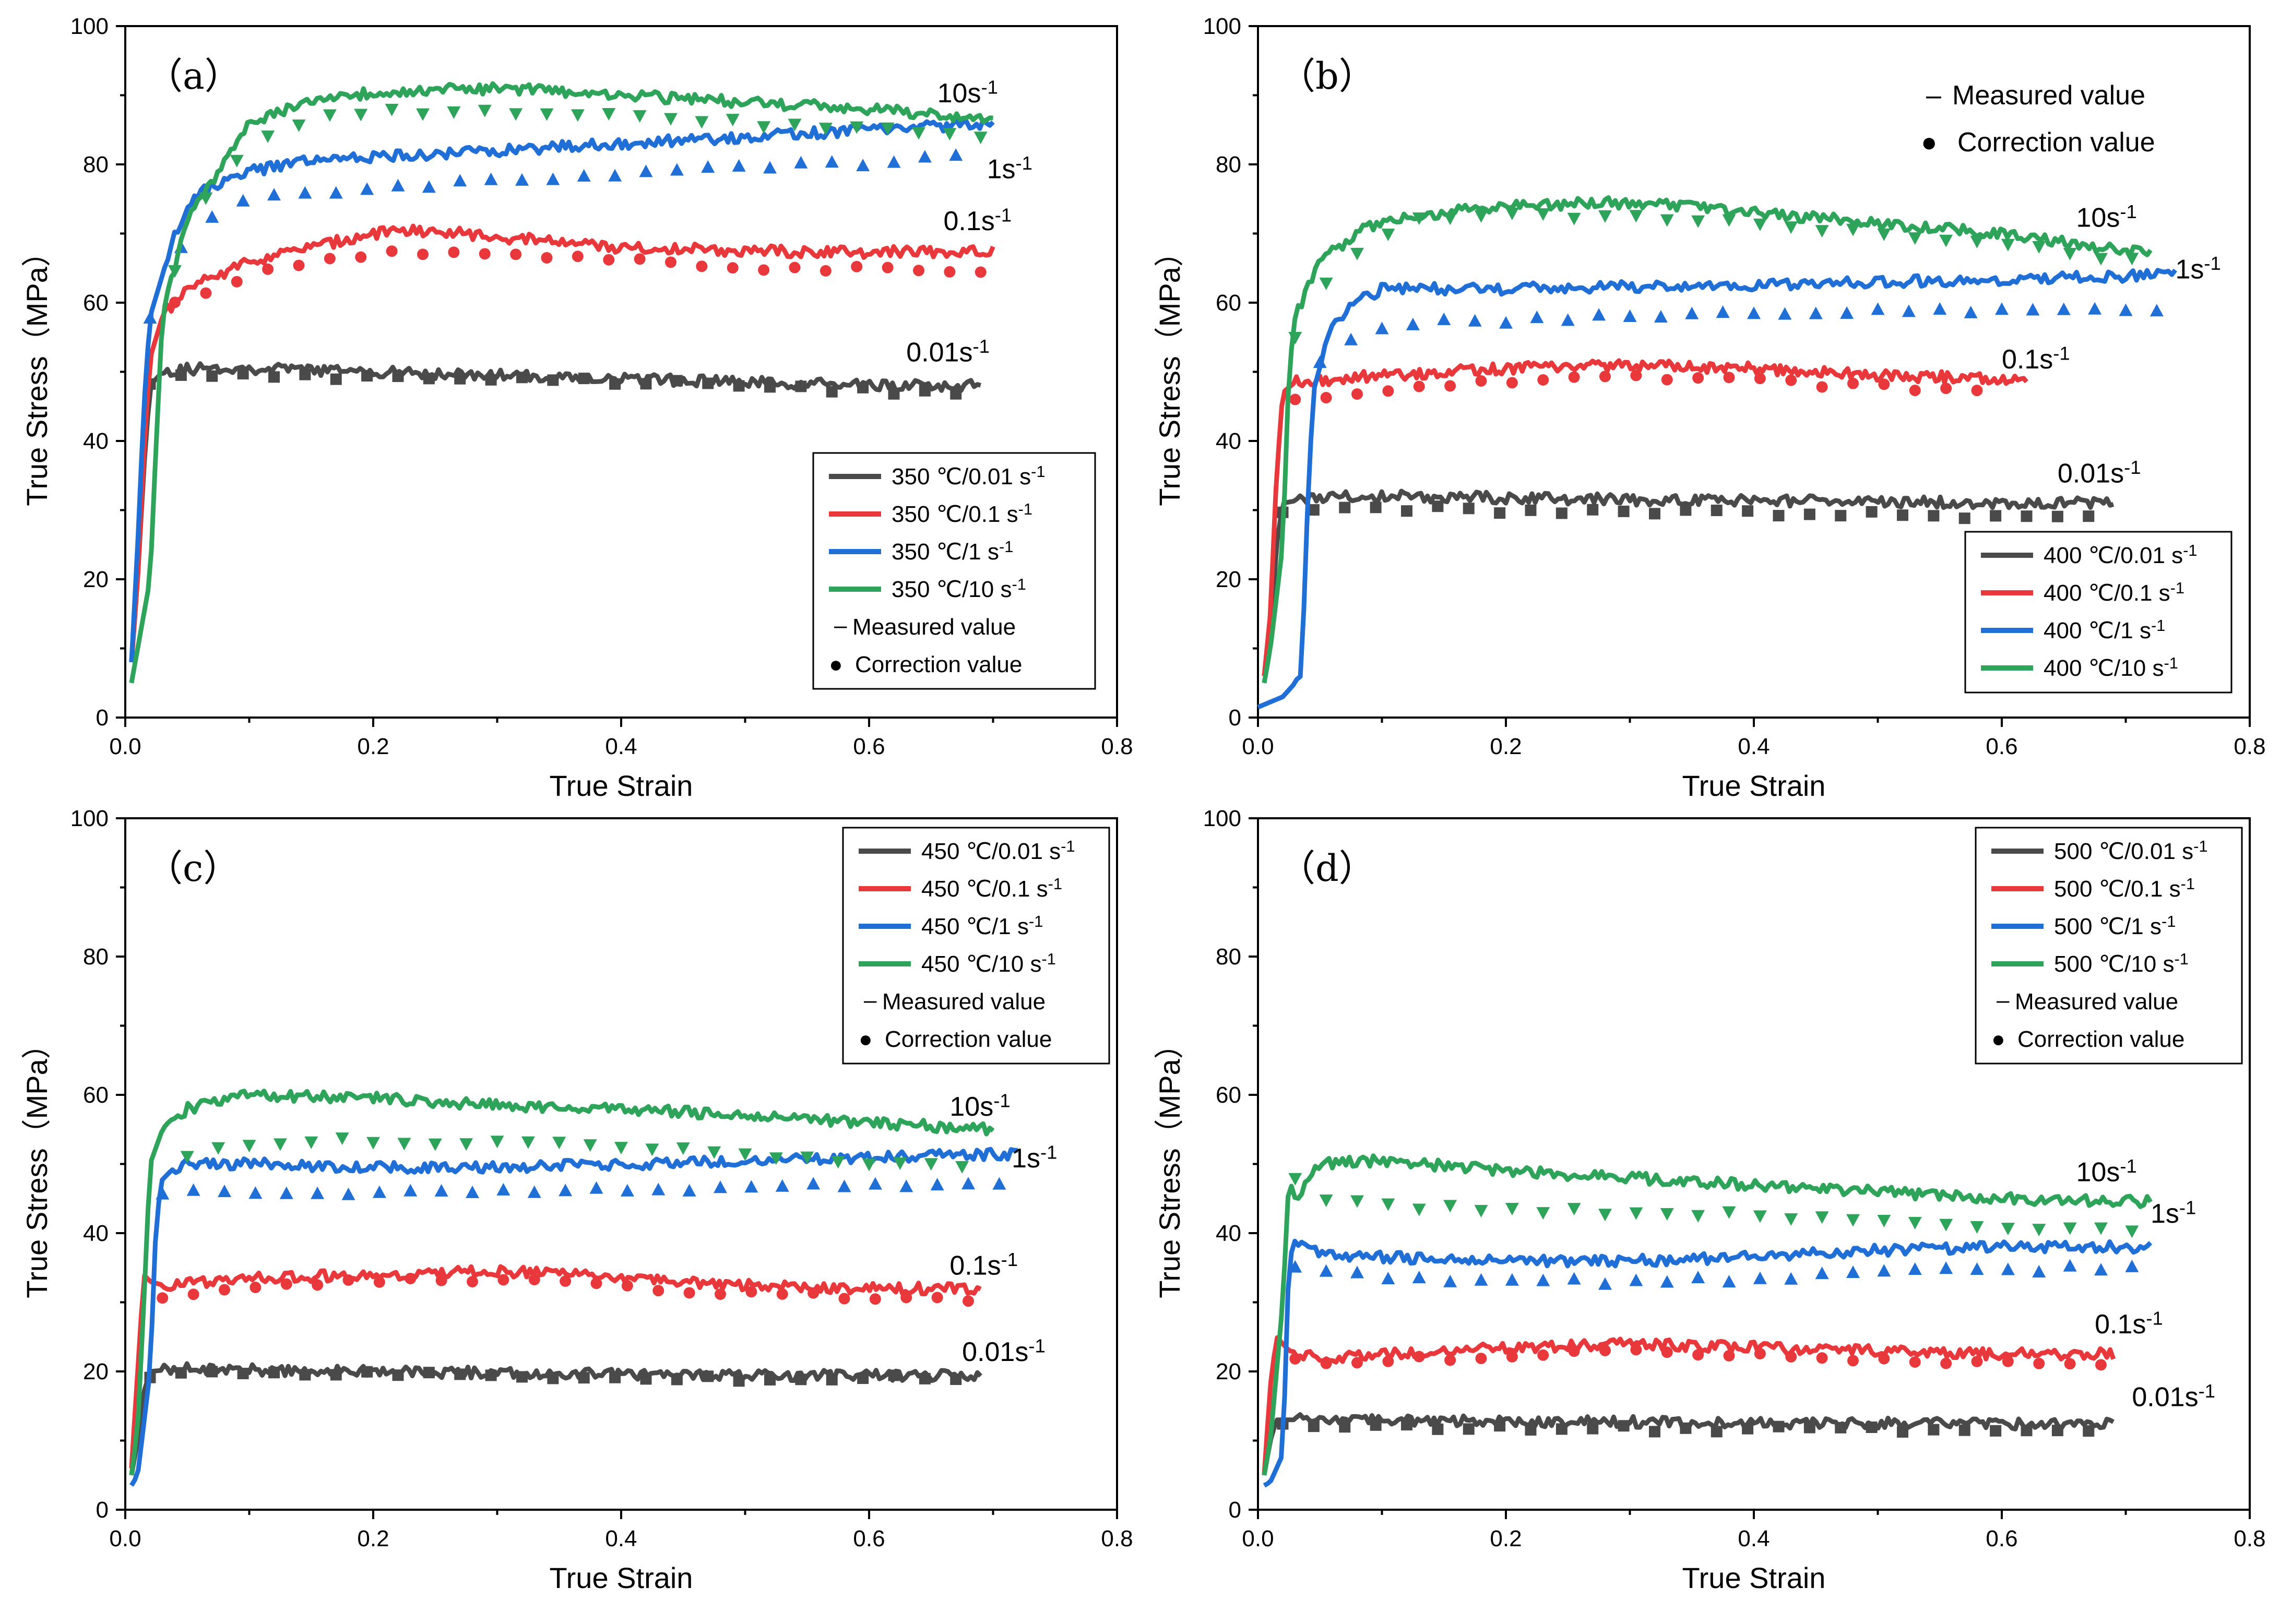  I want to click on x-tick-label: 0.0, so click(1258, 1539).